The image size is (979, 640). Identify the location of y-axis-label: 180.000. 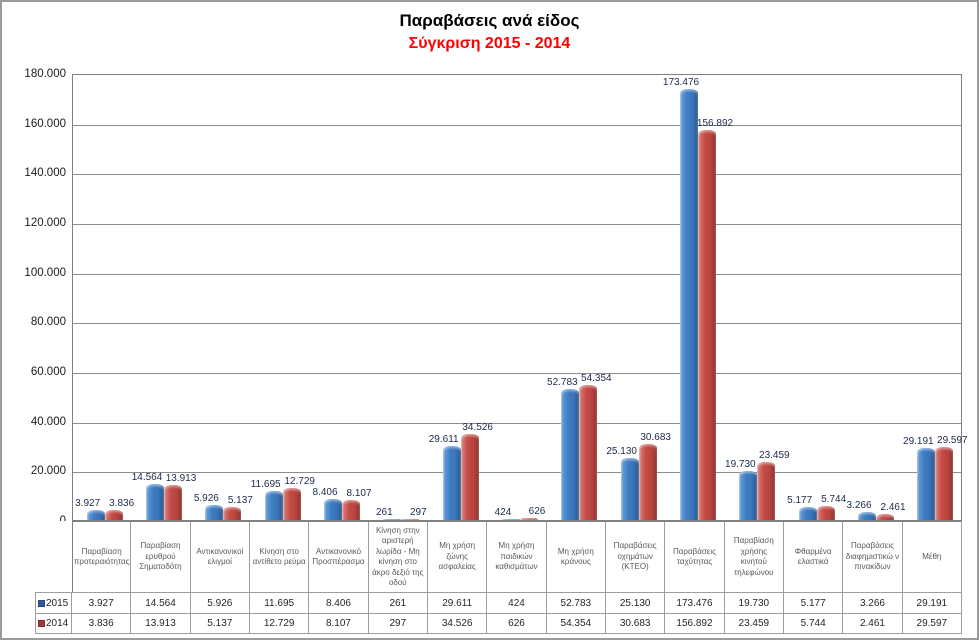
(45, 74).